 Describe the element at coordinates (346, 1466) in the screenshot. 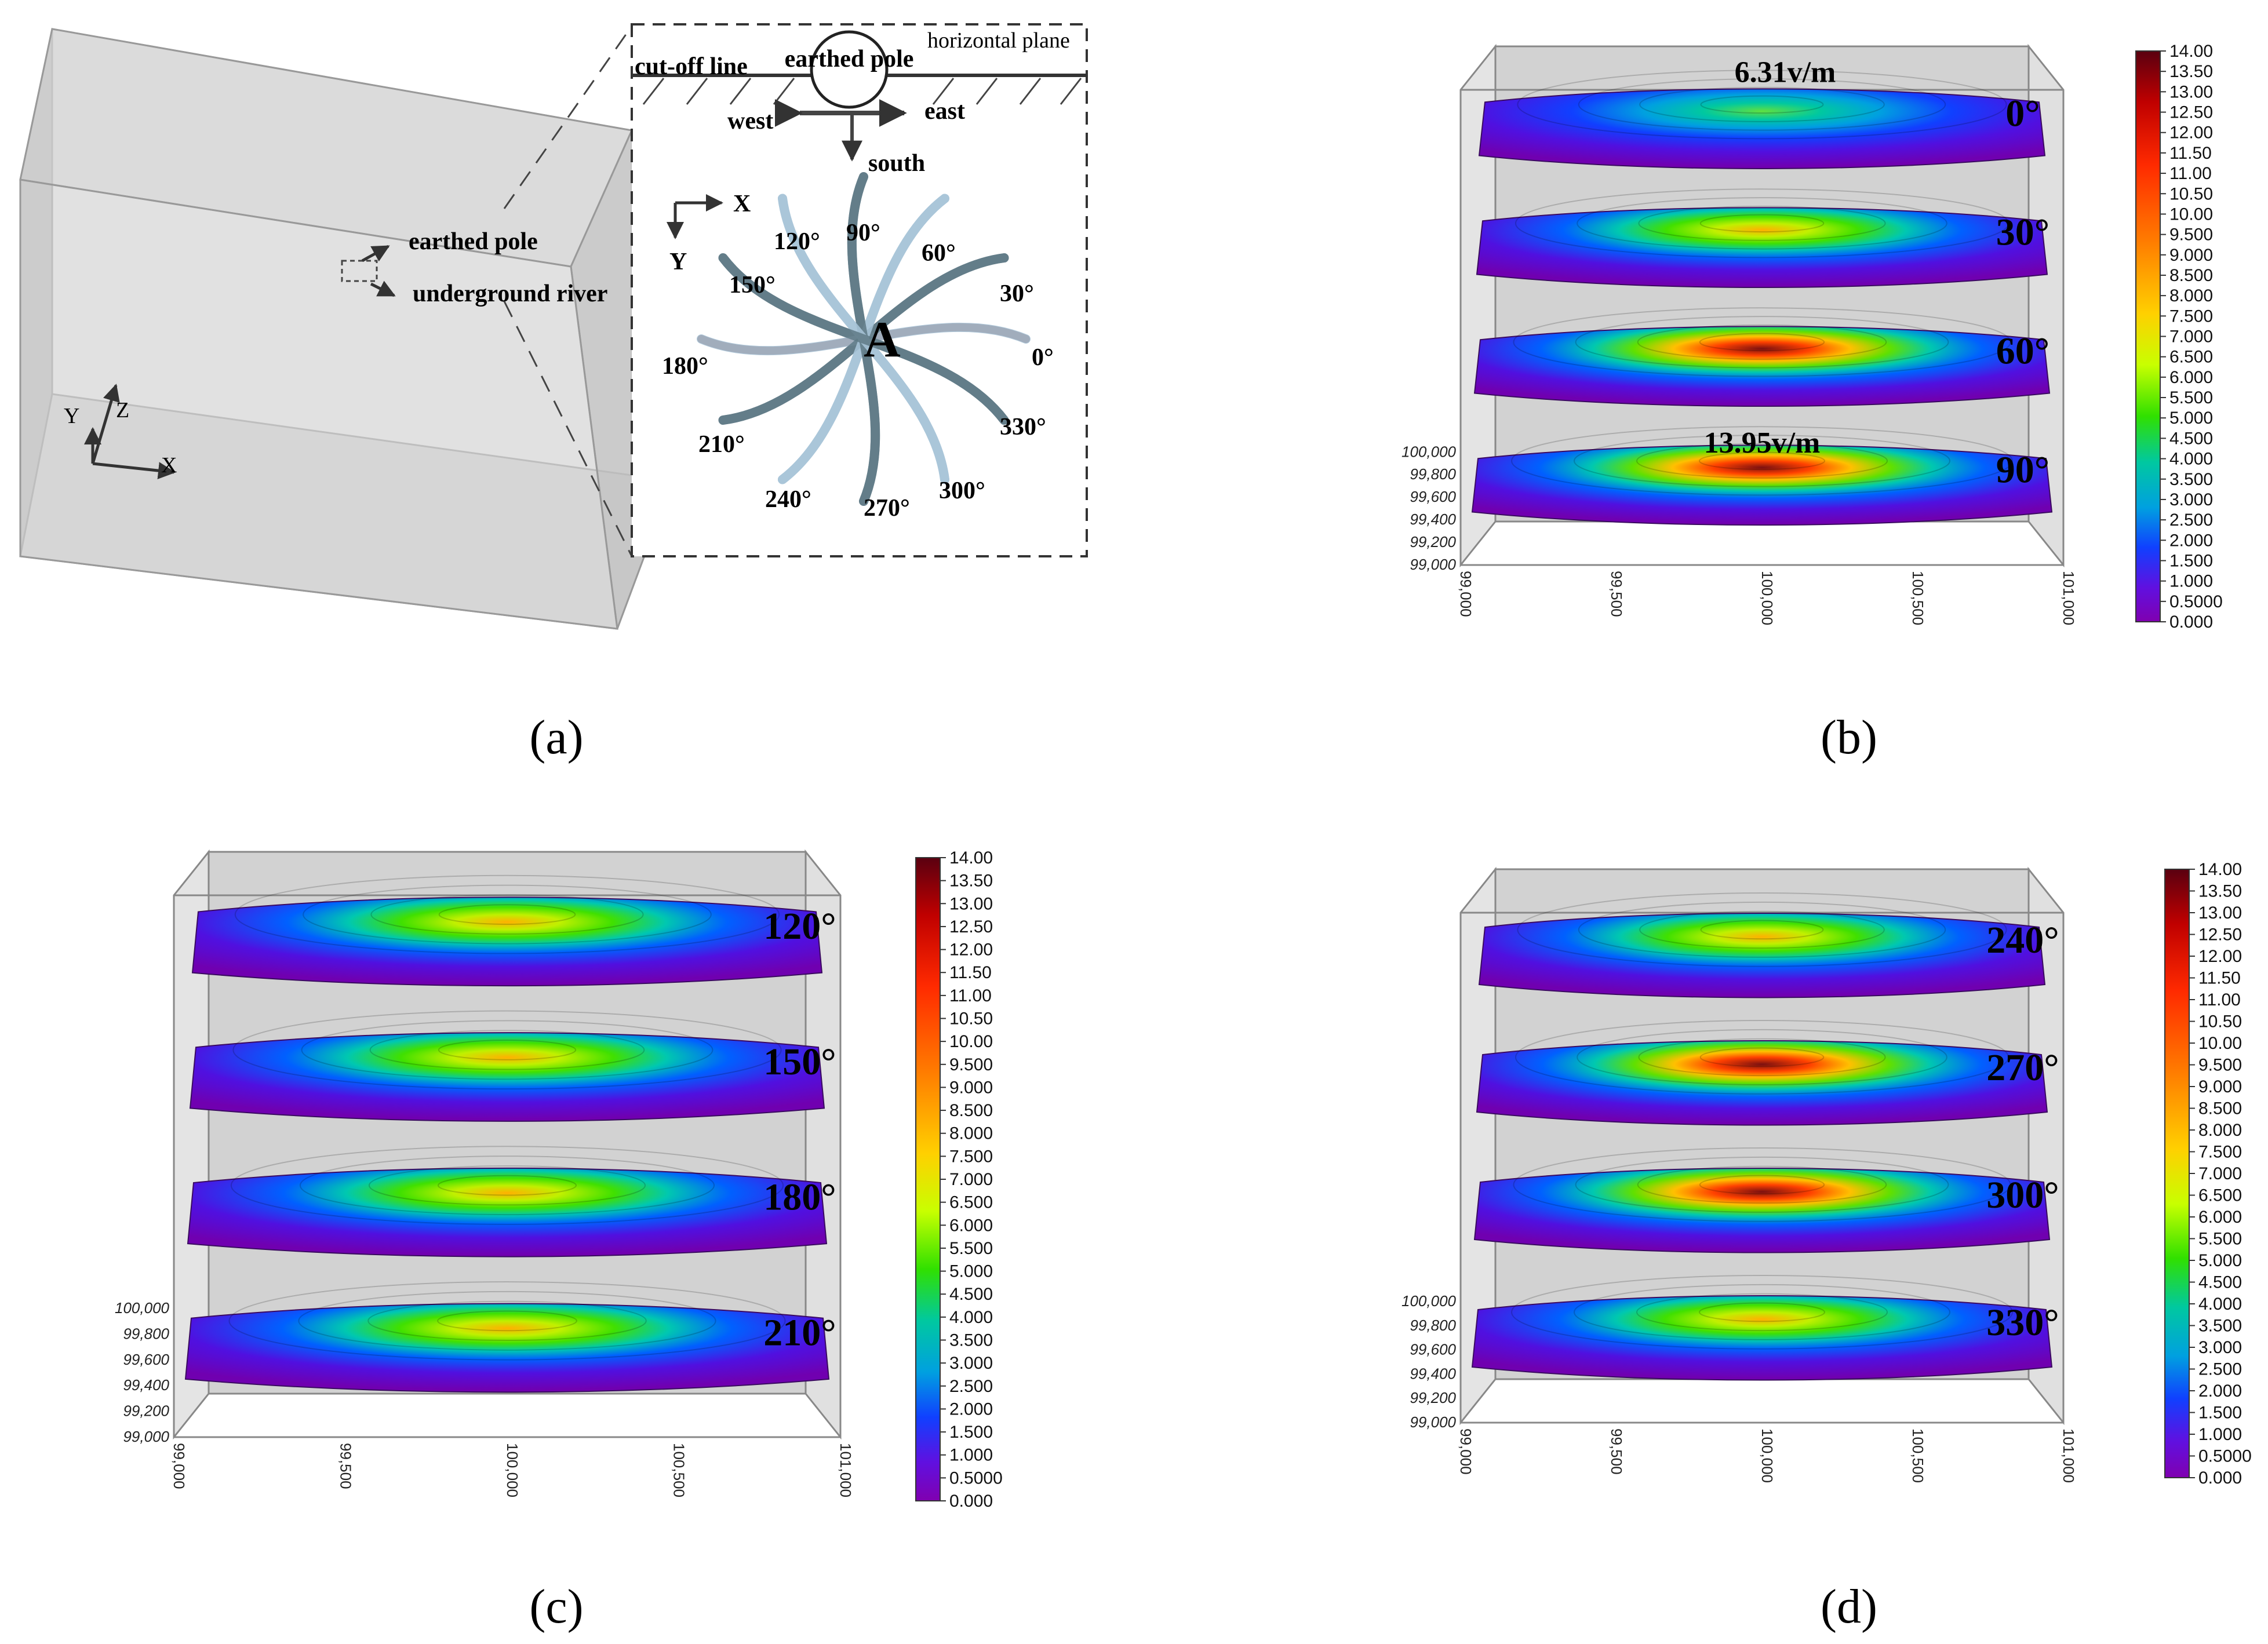

I see `x-tick-label: 99,500` at that location.